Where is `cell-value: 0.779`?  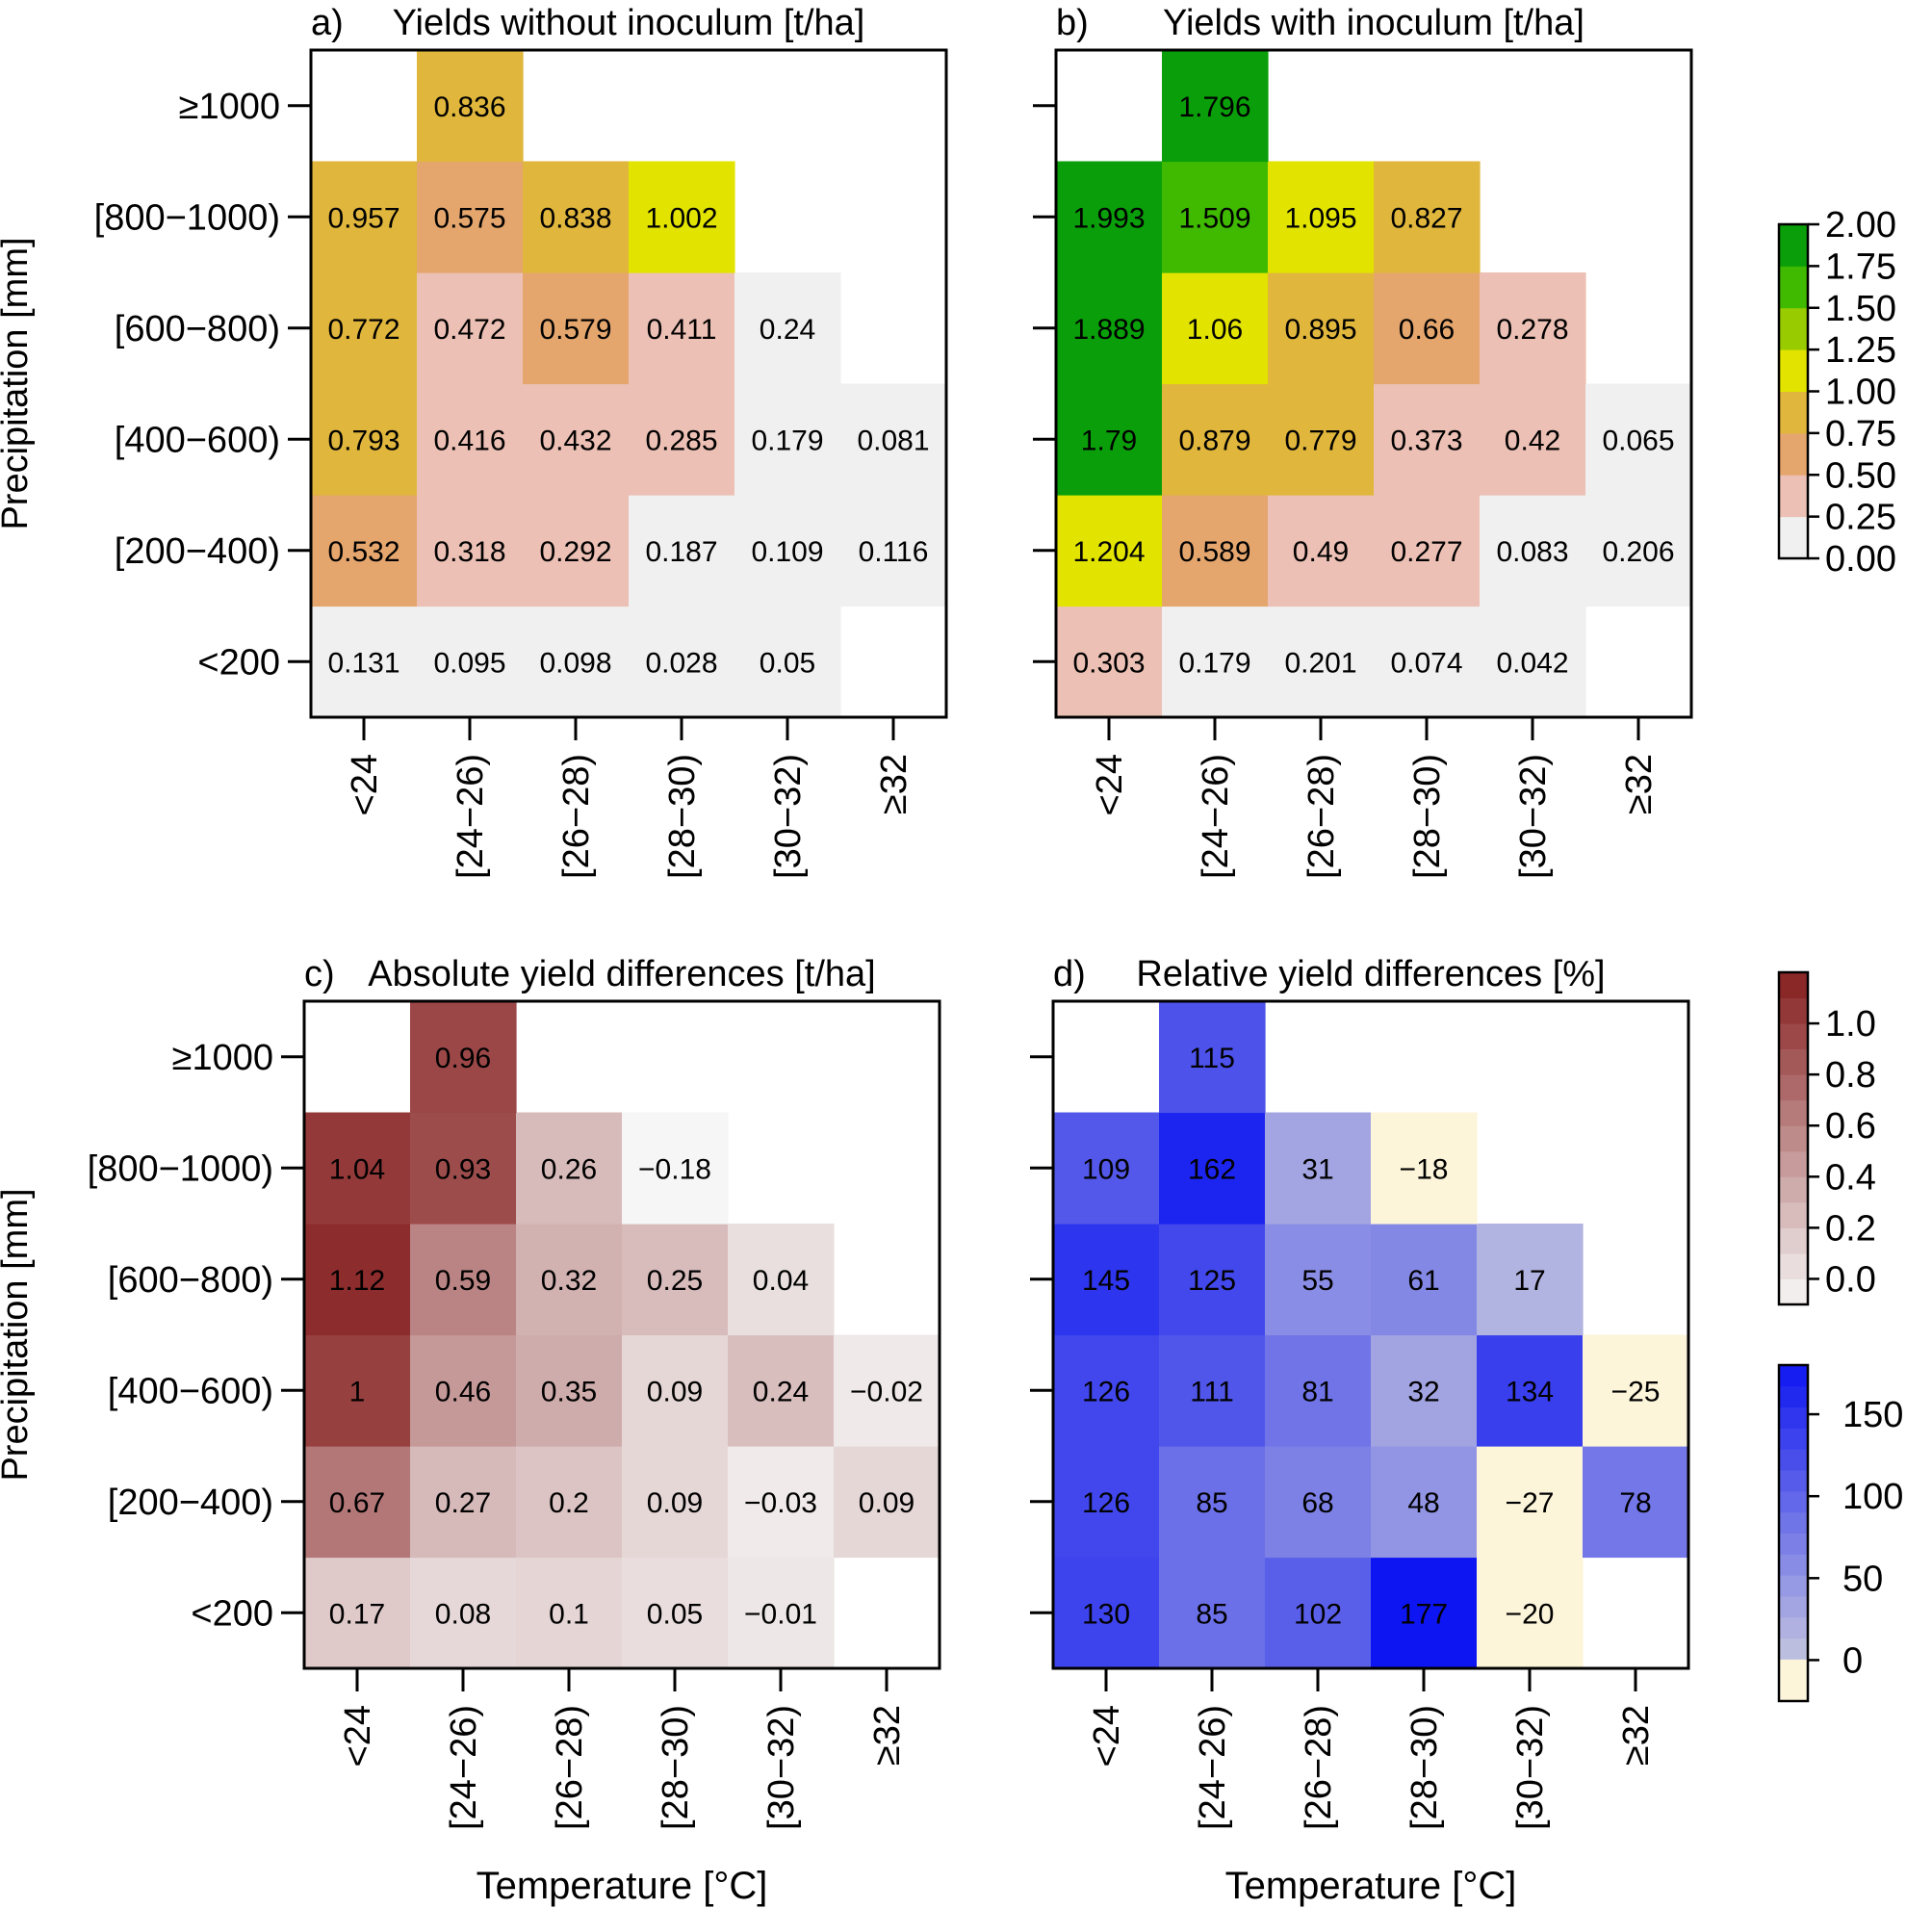
cell-value: 0.779 is located at coordinates (1320, 440).